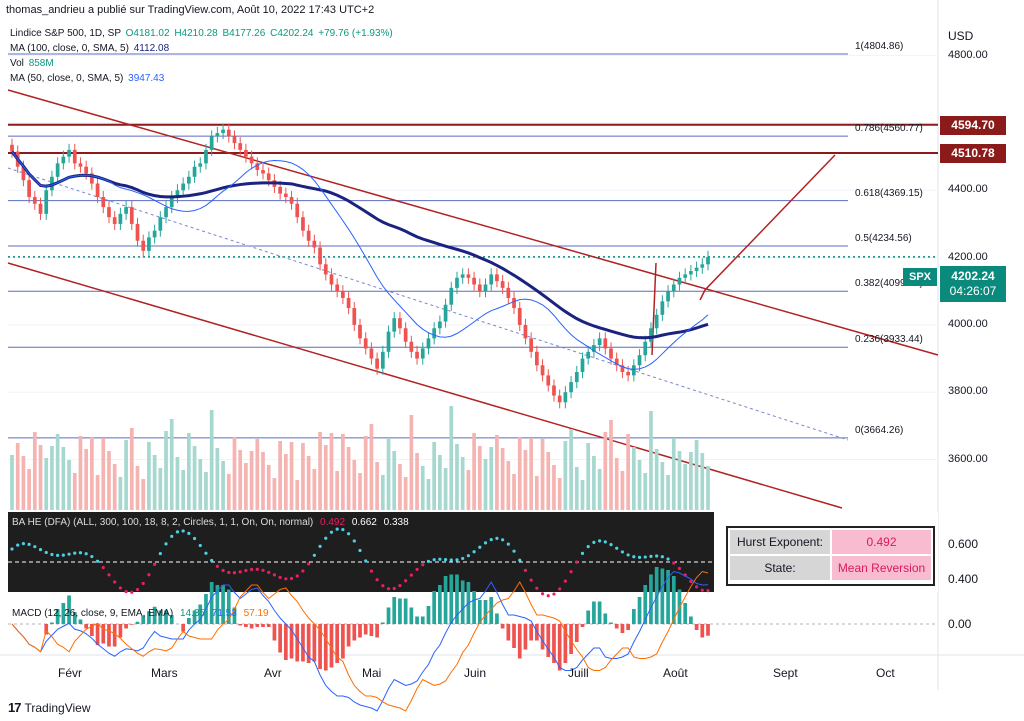 Image resolution: width=1024 pixels, height=721 pixels. Describe the element at coordinates (372, 673) in the screenshot. I see `time-tick-3: Mai` at that location.